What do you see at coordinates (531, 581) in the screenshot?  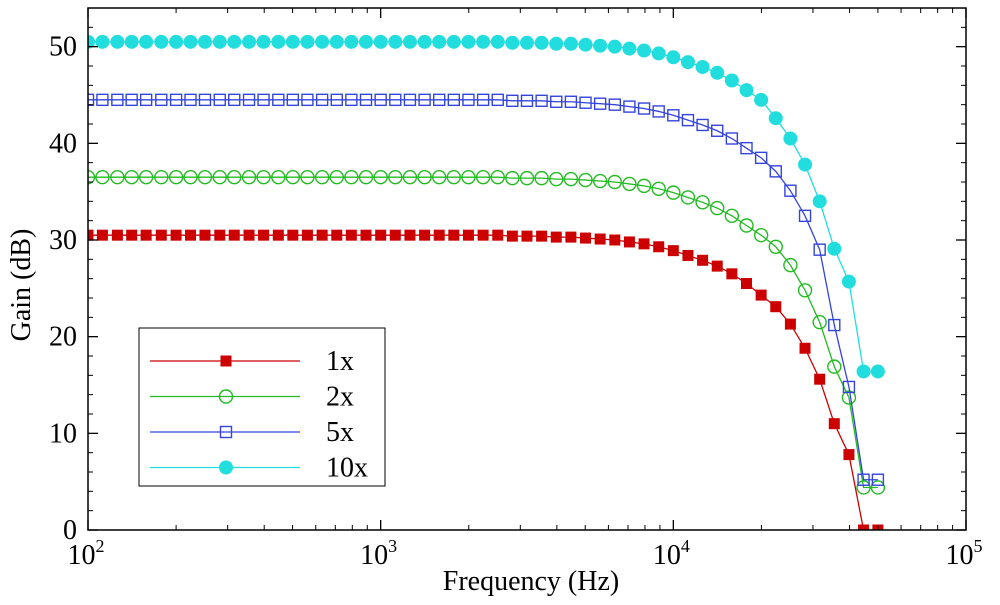 I see `x-axis-label: Frequency (Hz)` at bounding box center [531, 581].